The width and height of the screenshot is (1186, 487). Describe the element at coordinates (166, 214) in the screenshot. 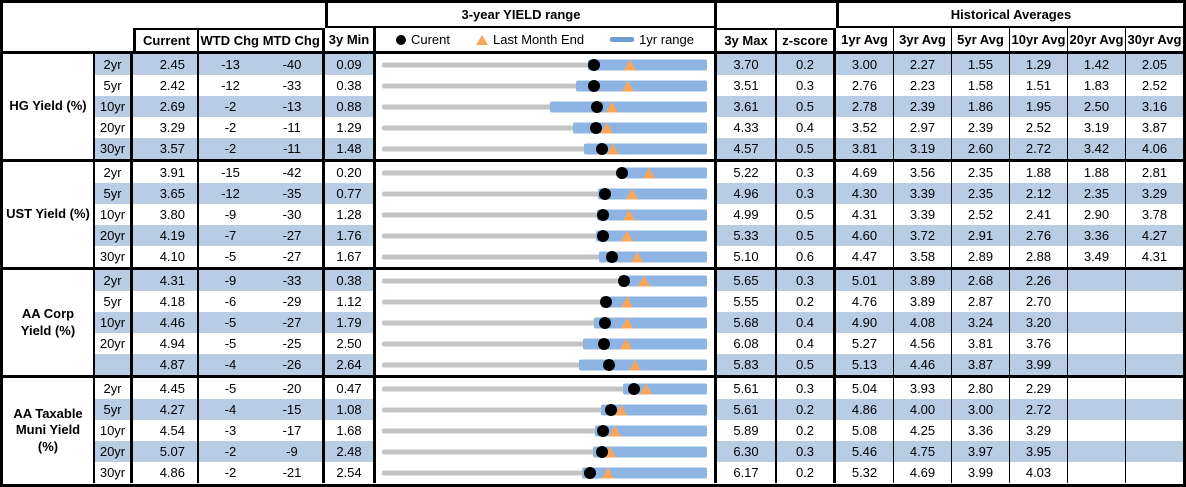

I see `current-cell: 3.80` at that location.